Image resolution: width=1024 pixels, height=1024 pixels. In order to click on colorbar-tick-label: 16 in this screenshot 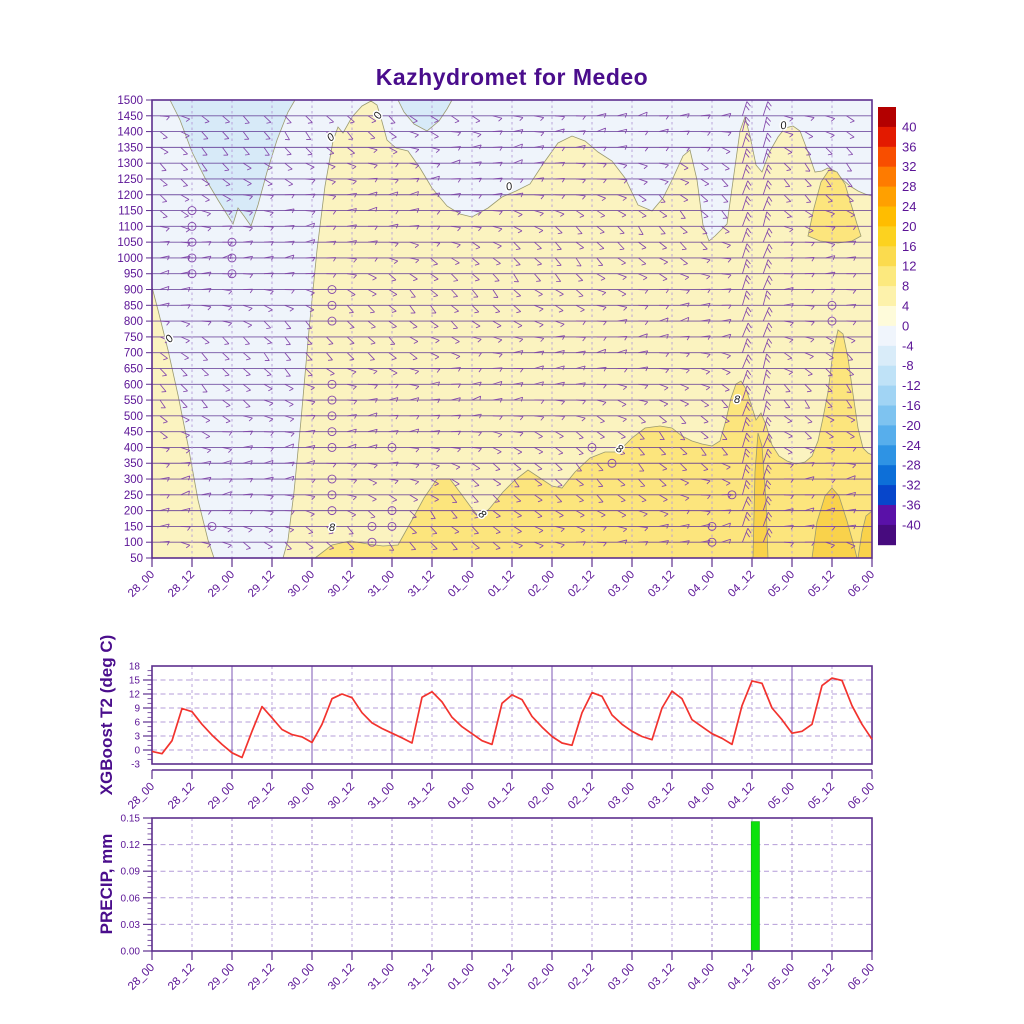, I will do `click(909, 246)`.